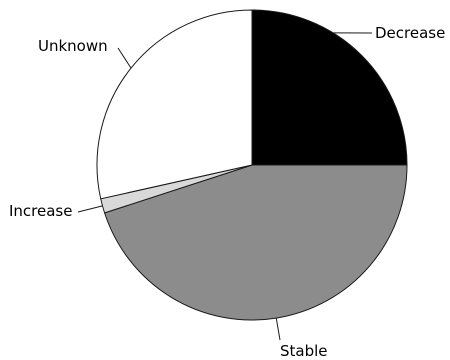  Describe the element at coordinates (124, 58) in the screenshot. I see `leader-line-unknown` at that location.